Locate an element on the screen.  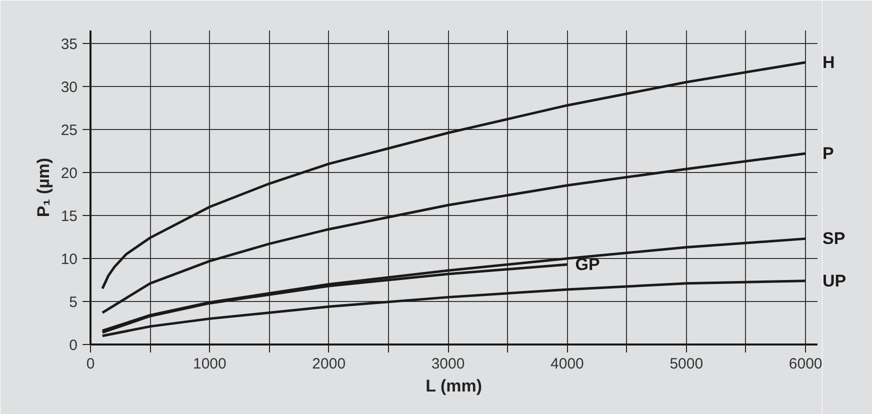
x-tick-label: 5000 is located at coordinates (687, 364).